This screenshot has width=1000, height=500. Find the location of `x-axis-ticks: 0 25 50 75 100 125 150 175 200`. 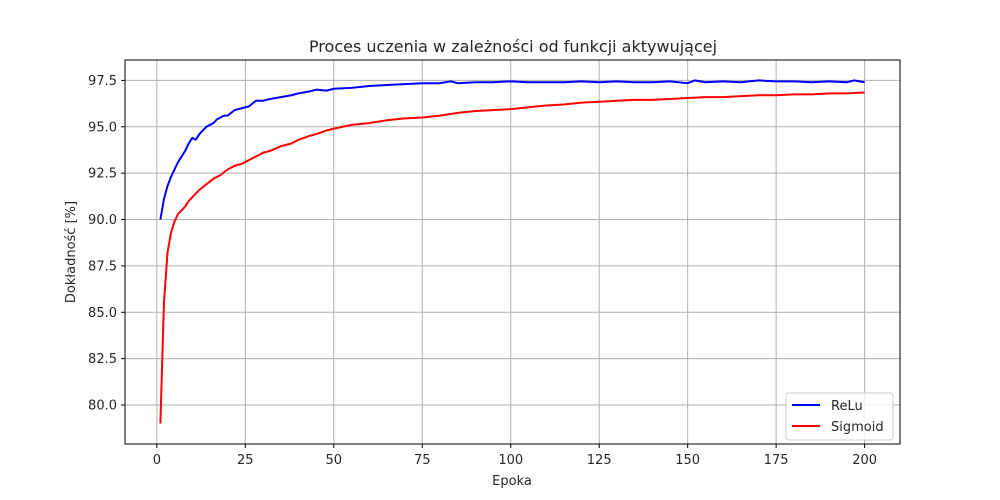

x-axis-ticks: 0 25 50 75 100 125 150 175 200 is located at coordinates (515, 456).